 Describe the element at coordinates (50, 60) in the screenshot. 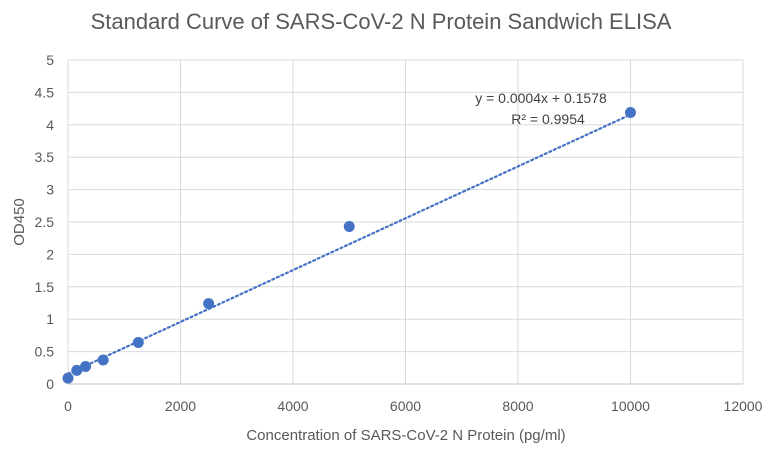

I see `y-tick-label: 5` at that location.